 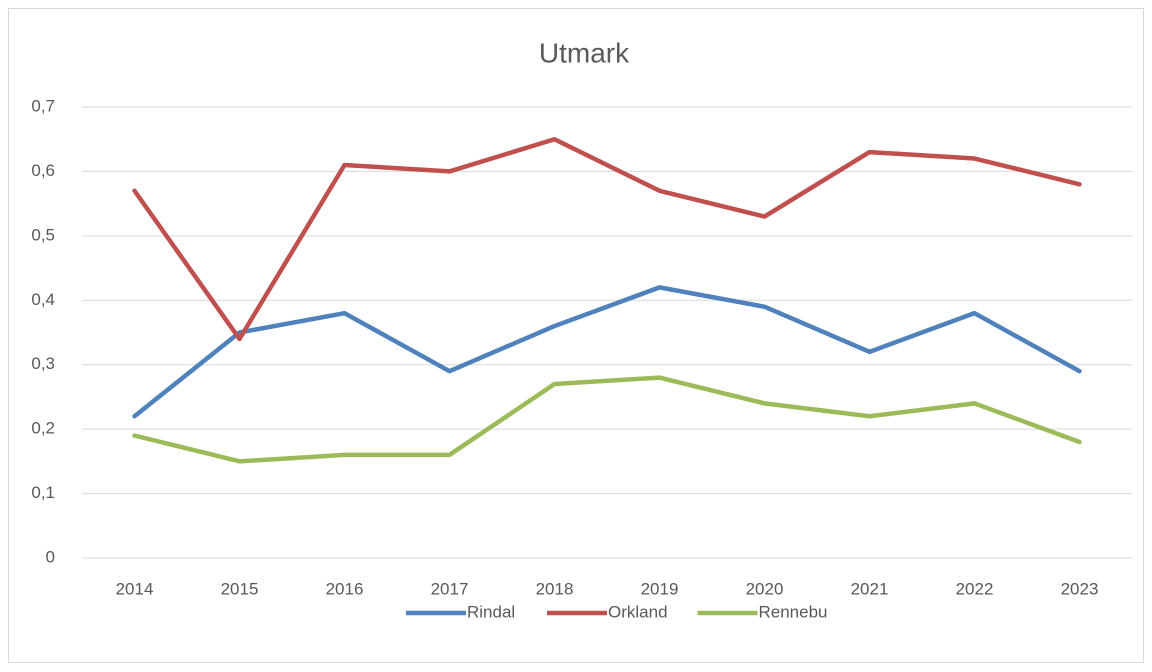 What do you see at coordinates (450, 588) in the screenshot?
I see `x-tick-label: 2017` at bounding box center [450, 588].